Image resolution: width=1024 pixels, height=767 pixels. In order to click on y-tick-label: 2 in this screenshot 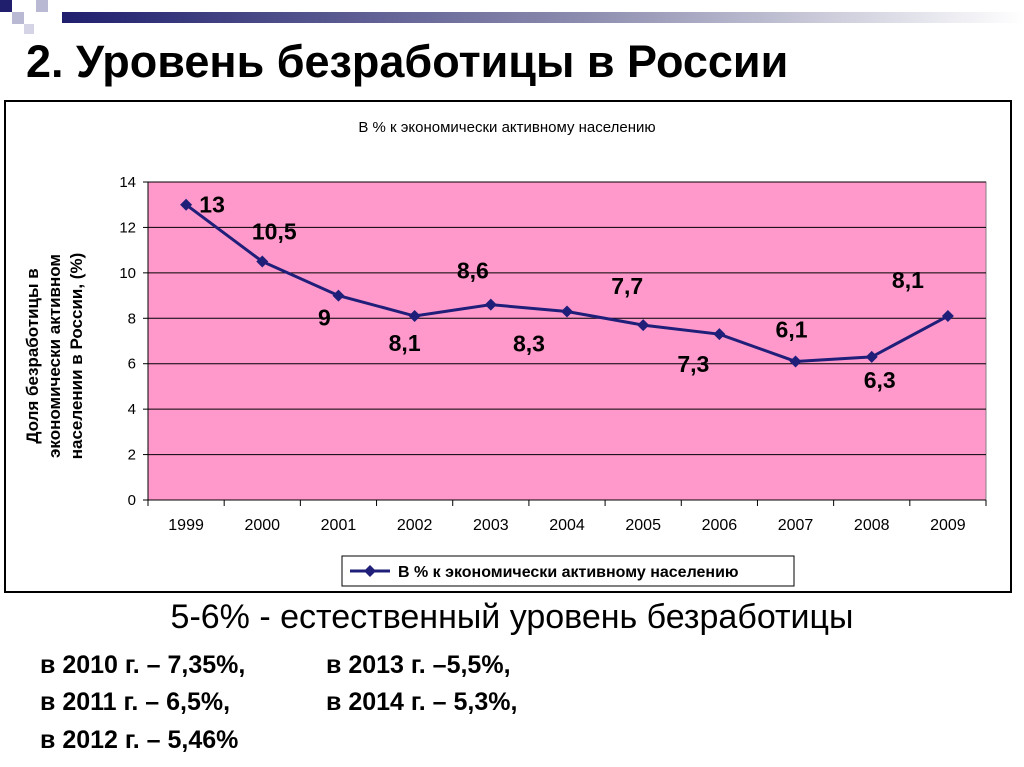, I will do `click(132, 455)`.